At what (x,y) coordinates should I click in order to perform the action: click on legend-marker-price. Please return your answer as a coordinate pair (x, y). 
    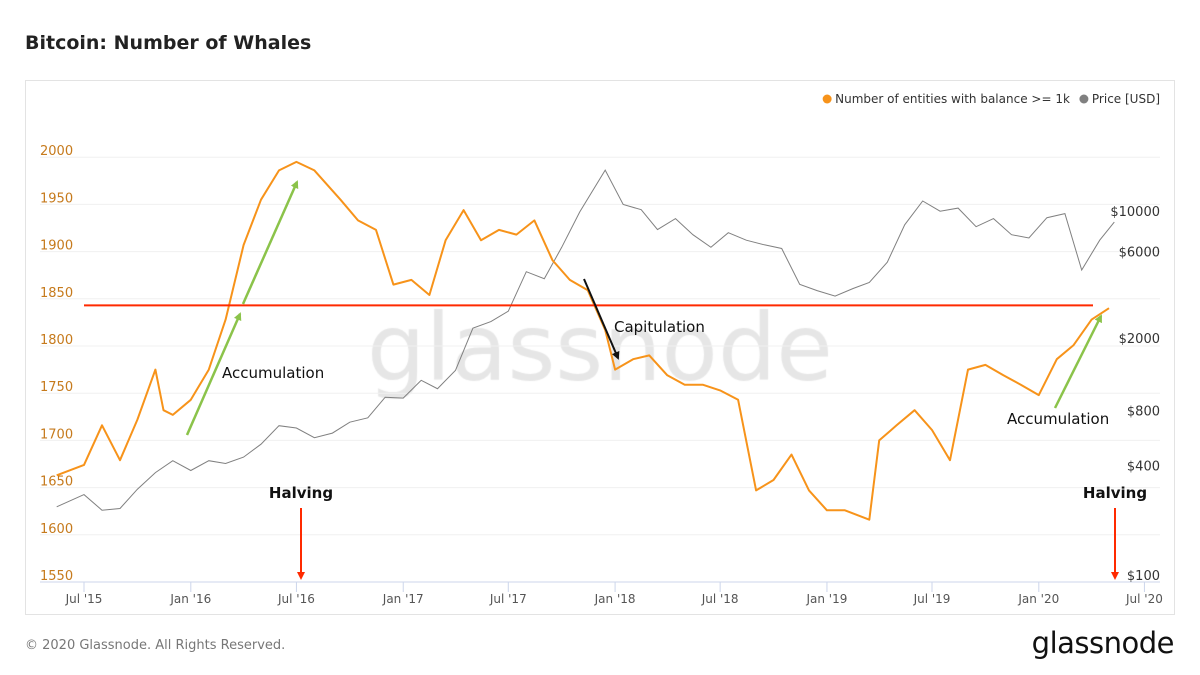
    Looking at the image, I should click on (1084, 99).